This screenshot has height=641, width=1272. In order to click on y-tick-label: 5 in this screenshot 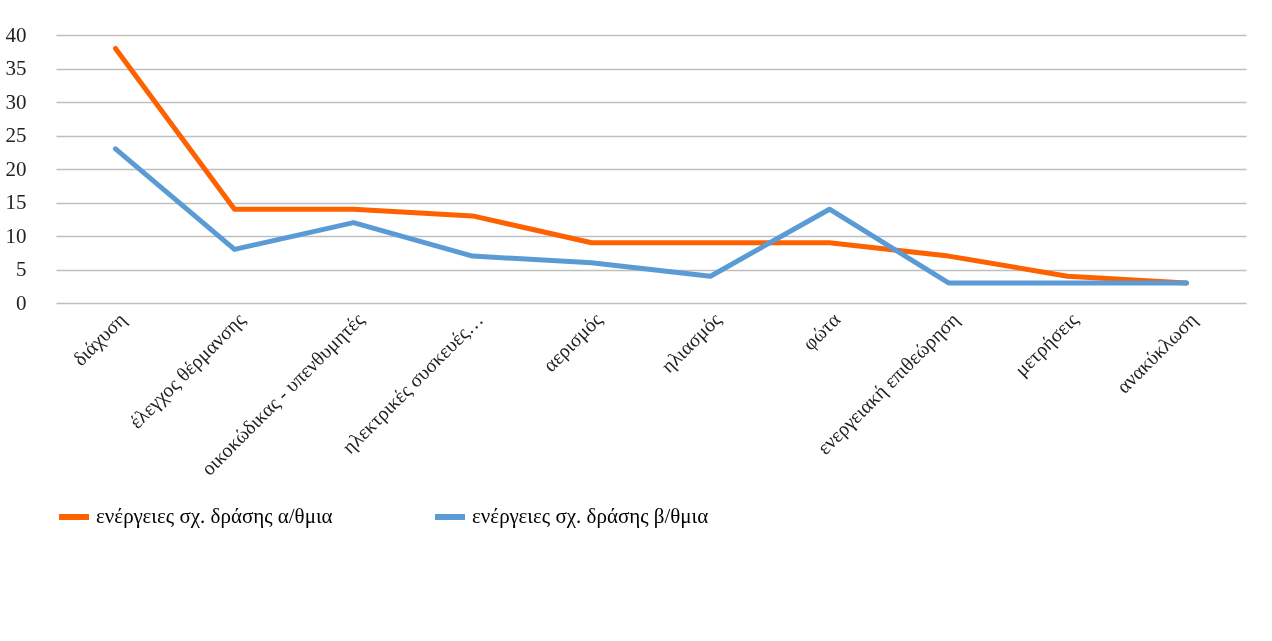, I will do `click(21, 269)`.